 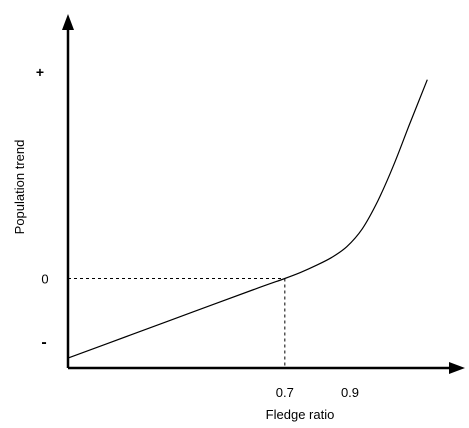 What do you see at coordinates (42, 207) in the screenshot?
I see `y-tick-labels: + 0 -` at bounding box center [42, 207].